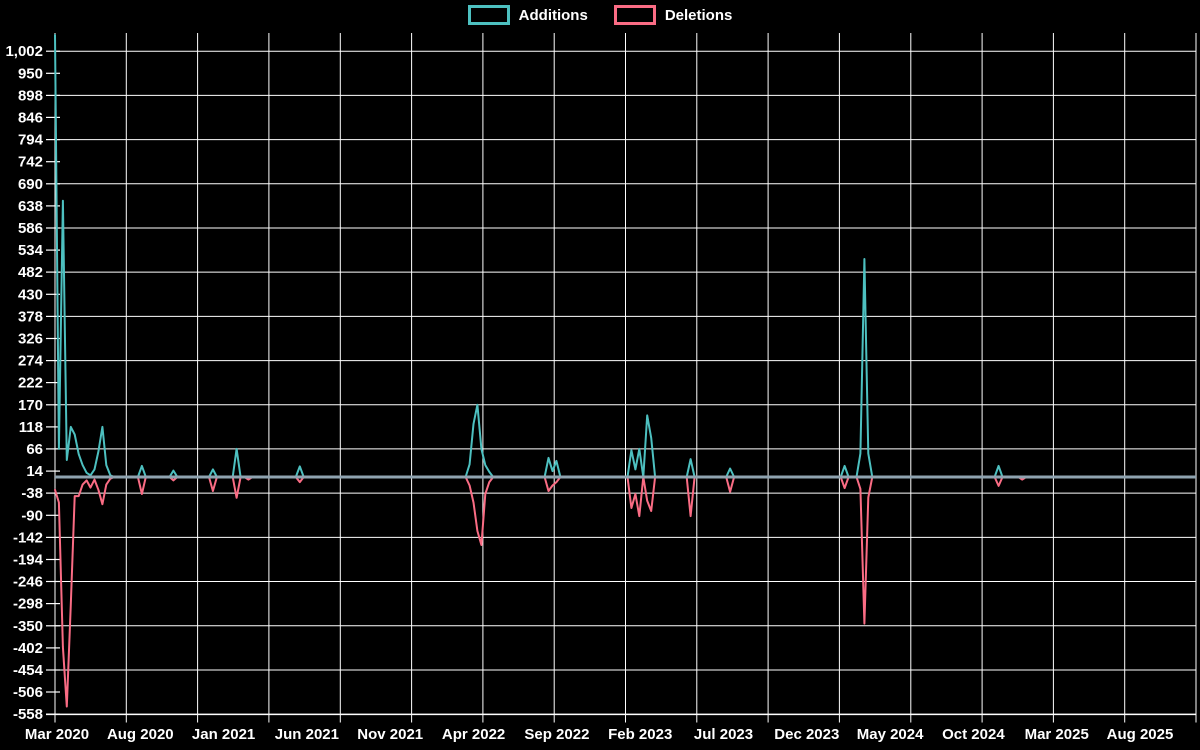  What do you see at coordinates (30, 117) in the screenshot?
I see `y-tick-label: 846` at bounding box center [30, 117].